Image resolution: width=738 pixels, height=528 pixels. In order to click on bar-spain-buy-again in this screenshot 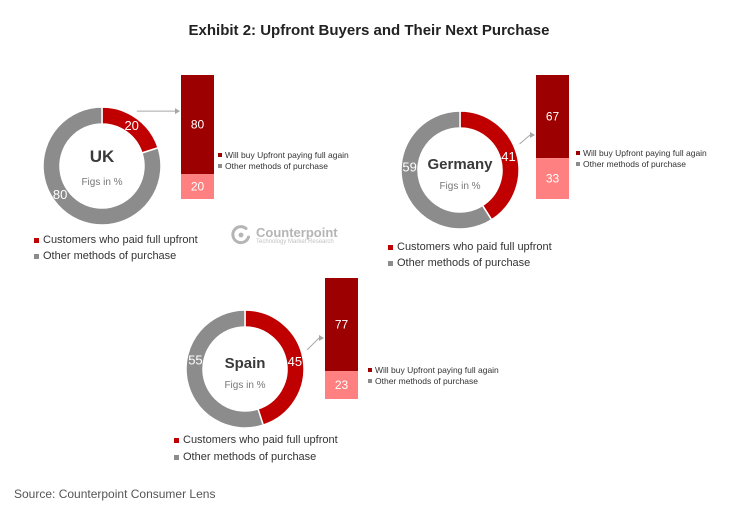, I will do `click(341, 325)`.